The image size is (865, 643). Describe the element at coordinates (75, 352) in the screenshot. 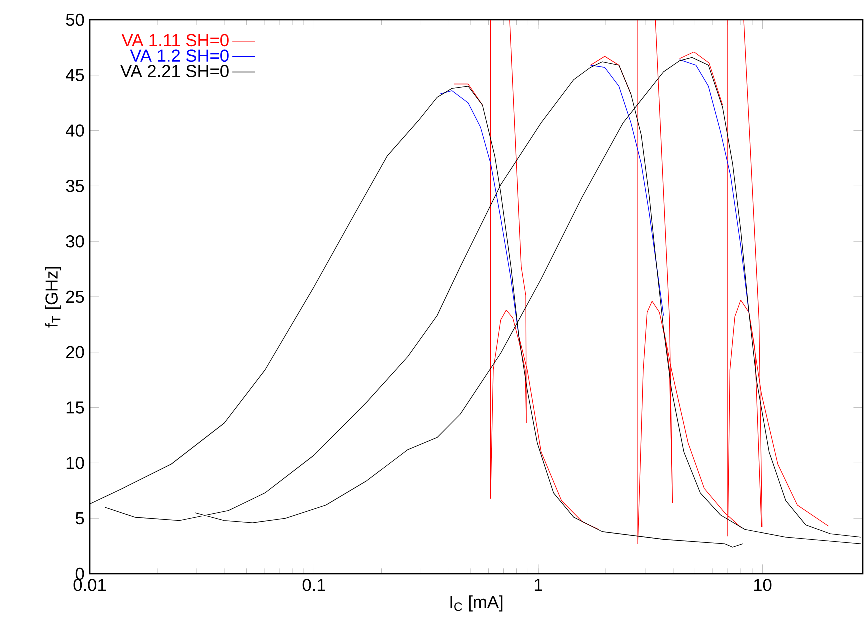

I see `y-tick-label: 20` at that location.